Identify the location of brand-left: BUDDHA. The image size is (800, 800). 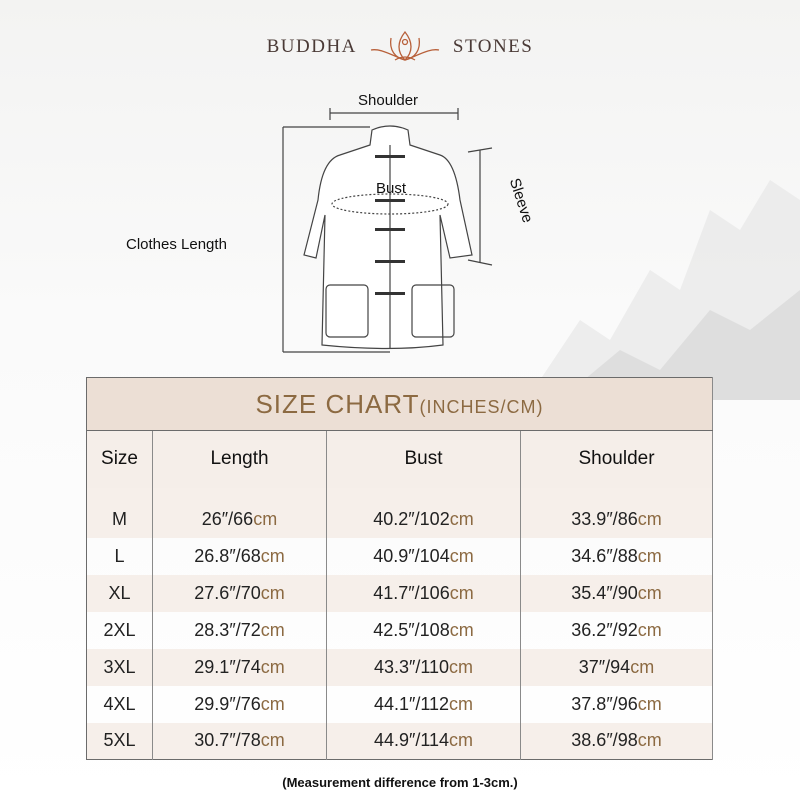
(311, 46).